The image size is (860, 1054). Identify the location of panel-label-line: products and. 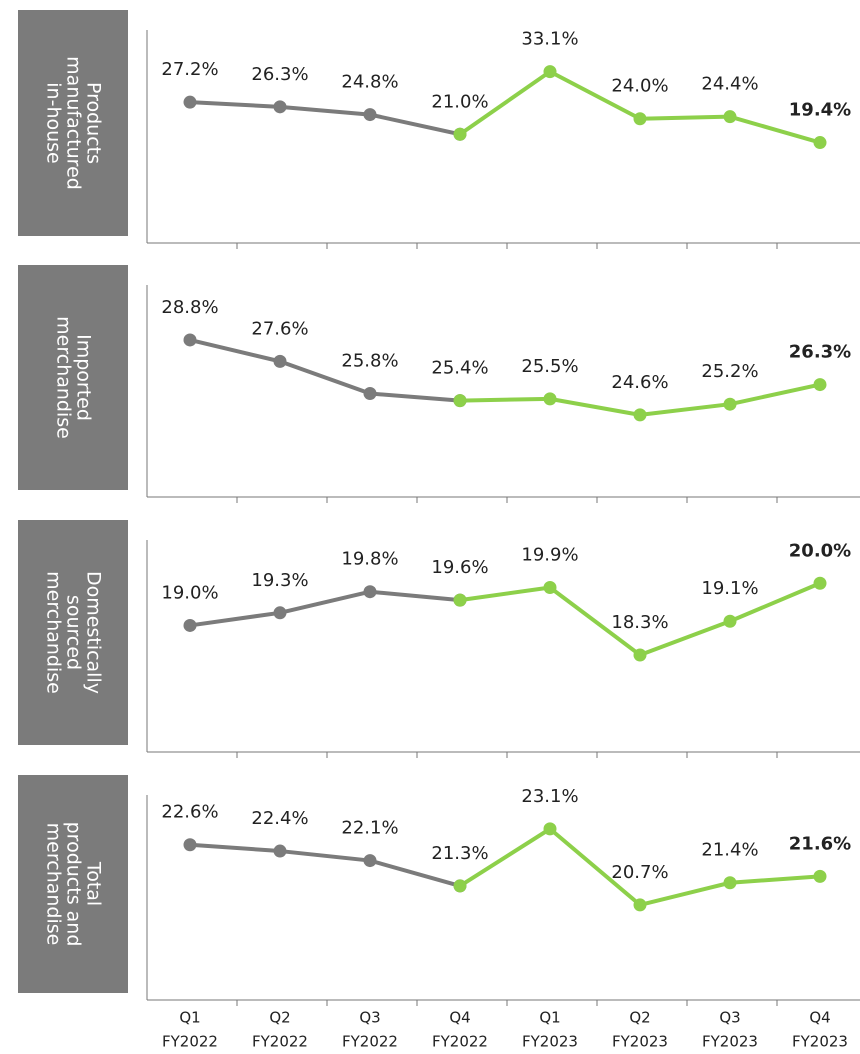
(74, 884).